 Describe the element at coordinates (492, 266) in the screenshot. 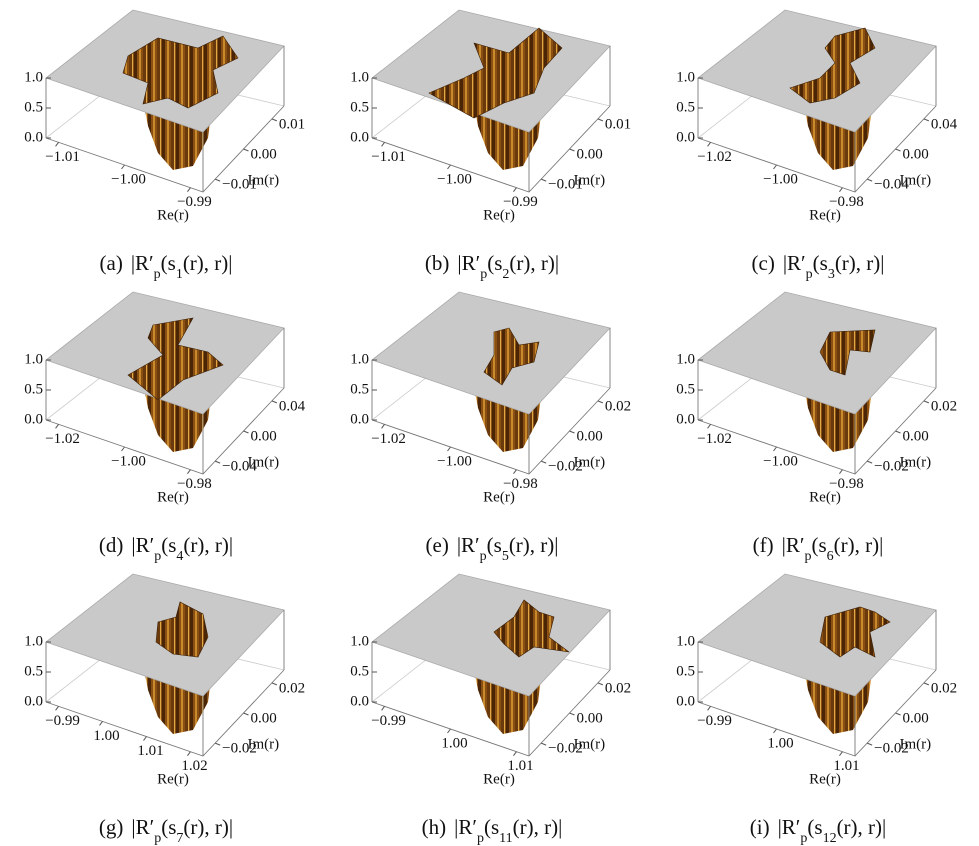

I see `caption: (b) |R′p(s2(r), r)|` at that location.